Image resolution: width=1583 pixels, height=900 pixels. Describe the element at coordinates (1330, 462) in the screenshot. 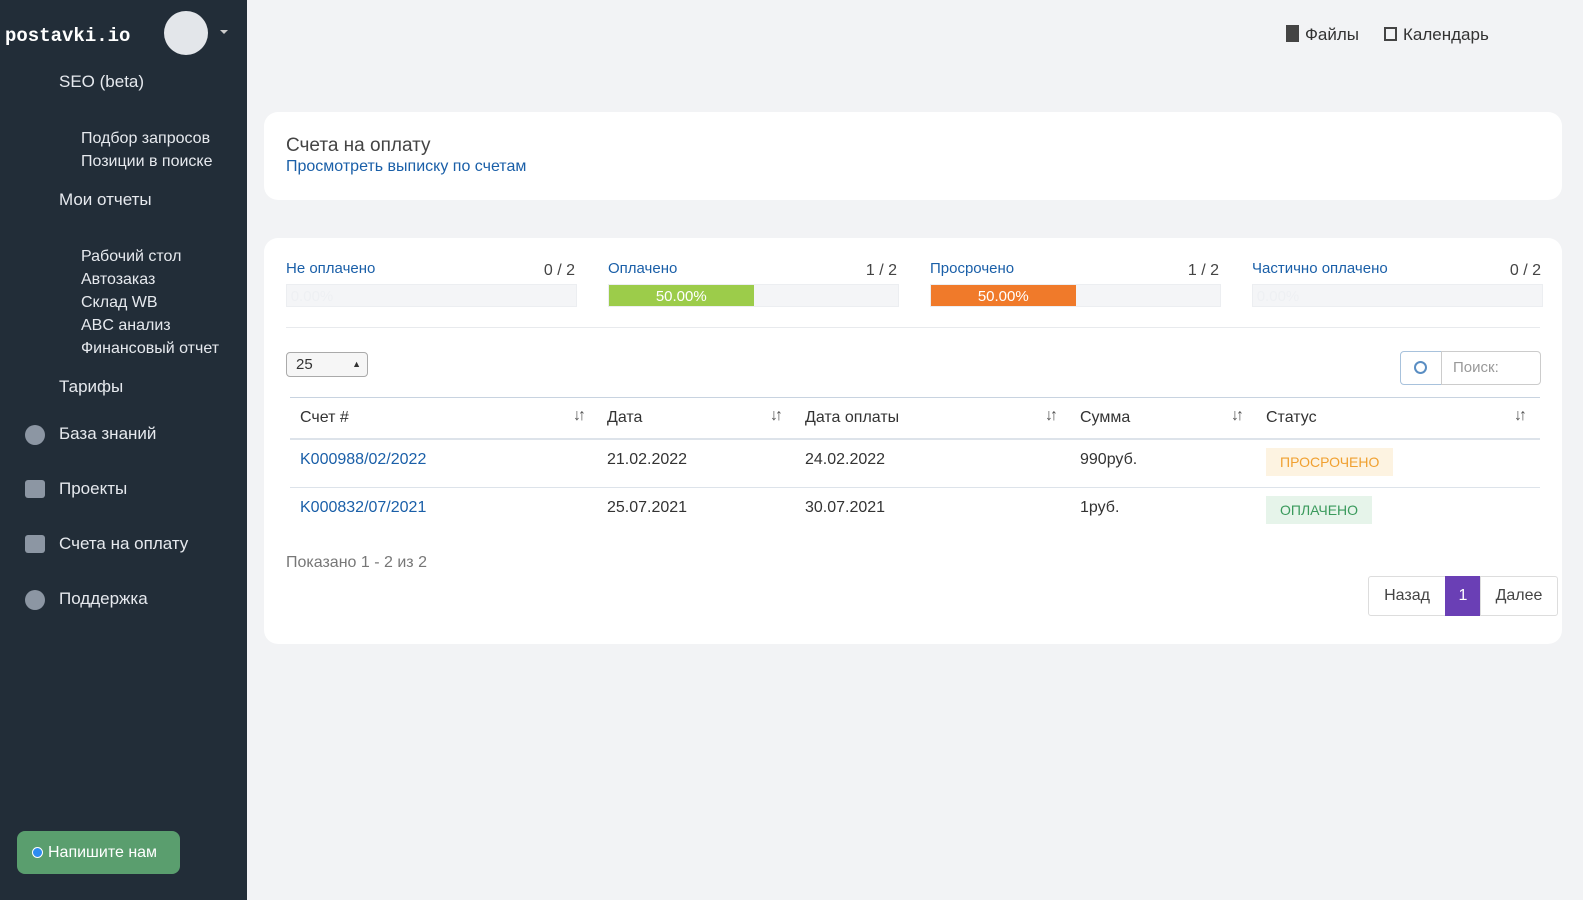

I see `status-badge: ПРОСРОЧЕНО` at that location.